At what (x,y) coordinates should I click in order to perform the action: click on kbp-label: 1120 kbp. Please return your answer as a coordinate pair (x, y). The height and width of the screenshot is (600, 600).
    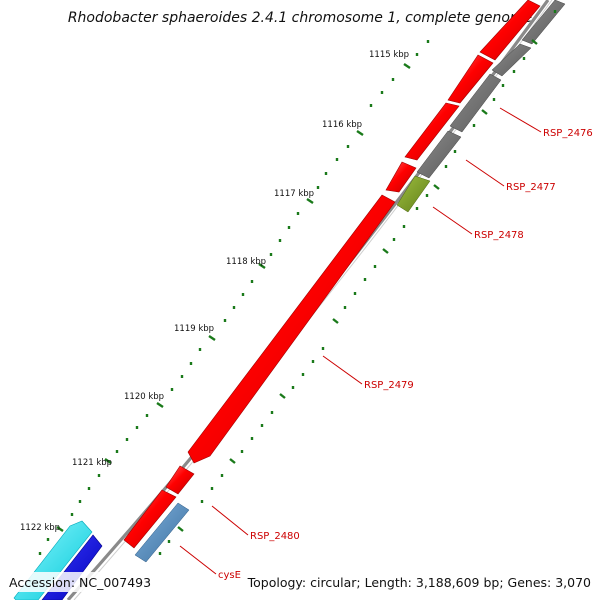
    Looking at the image, I should click on (144, 397).